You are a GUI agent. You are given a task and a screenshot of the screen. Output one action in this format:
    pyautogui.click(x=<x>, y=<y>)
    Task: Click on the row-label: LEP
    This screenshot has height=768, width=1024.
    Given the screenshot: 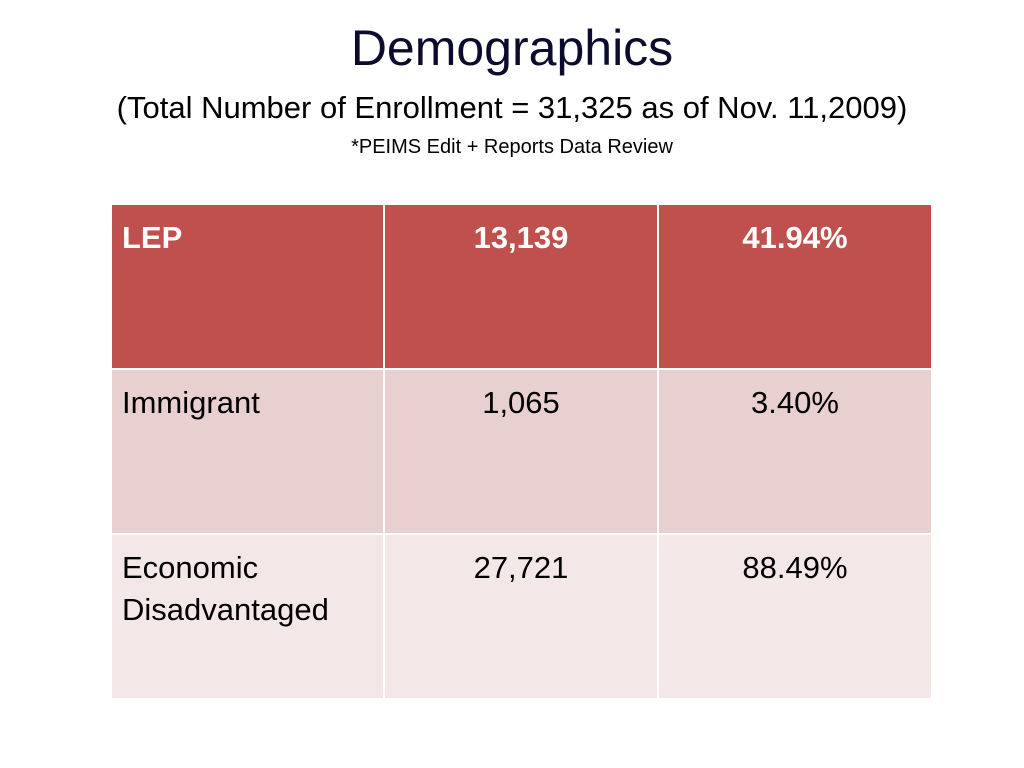 What is the action you would take?
    pyautogui.click(x=247, y=286)
    